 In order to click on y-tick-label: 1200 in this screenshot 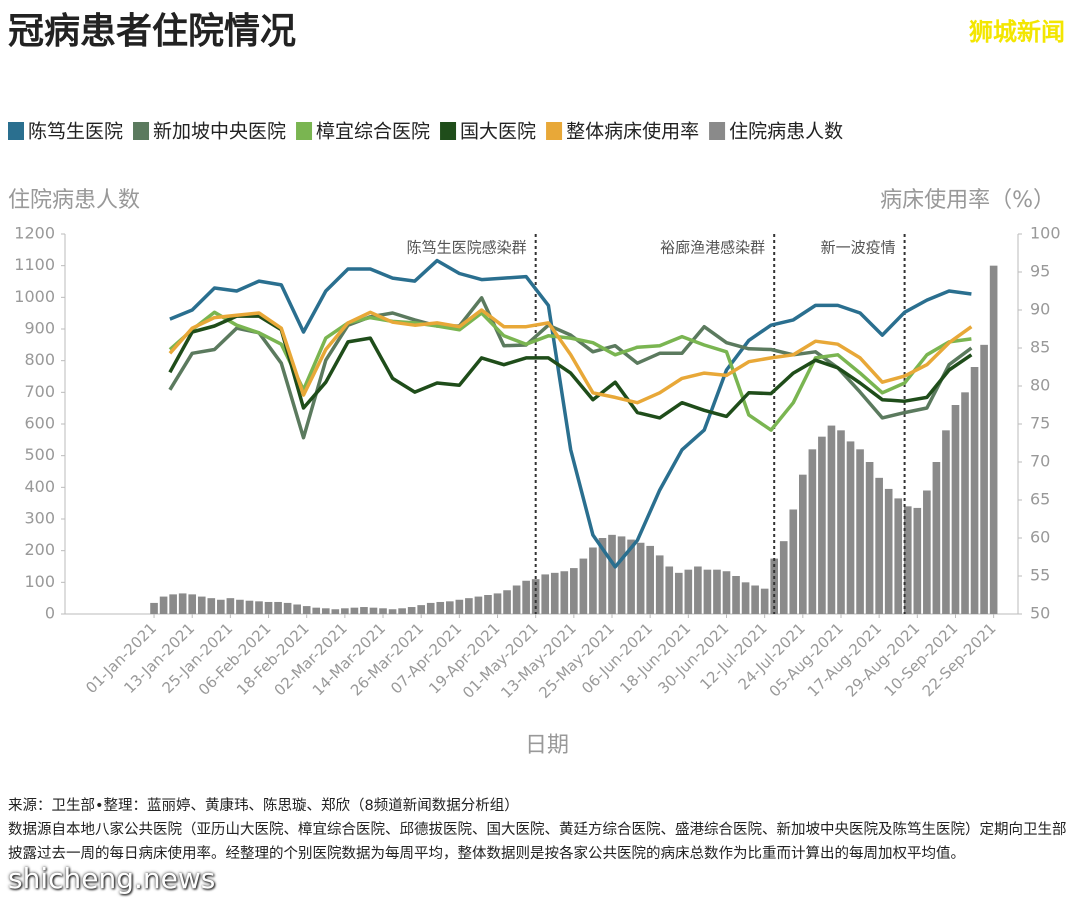, I will do `click(34, 233)`.